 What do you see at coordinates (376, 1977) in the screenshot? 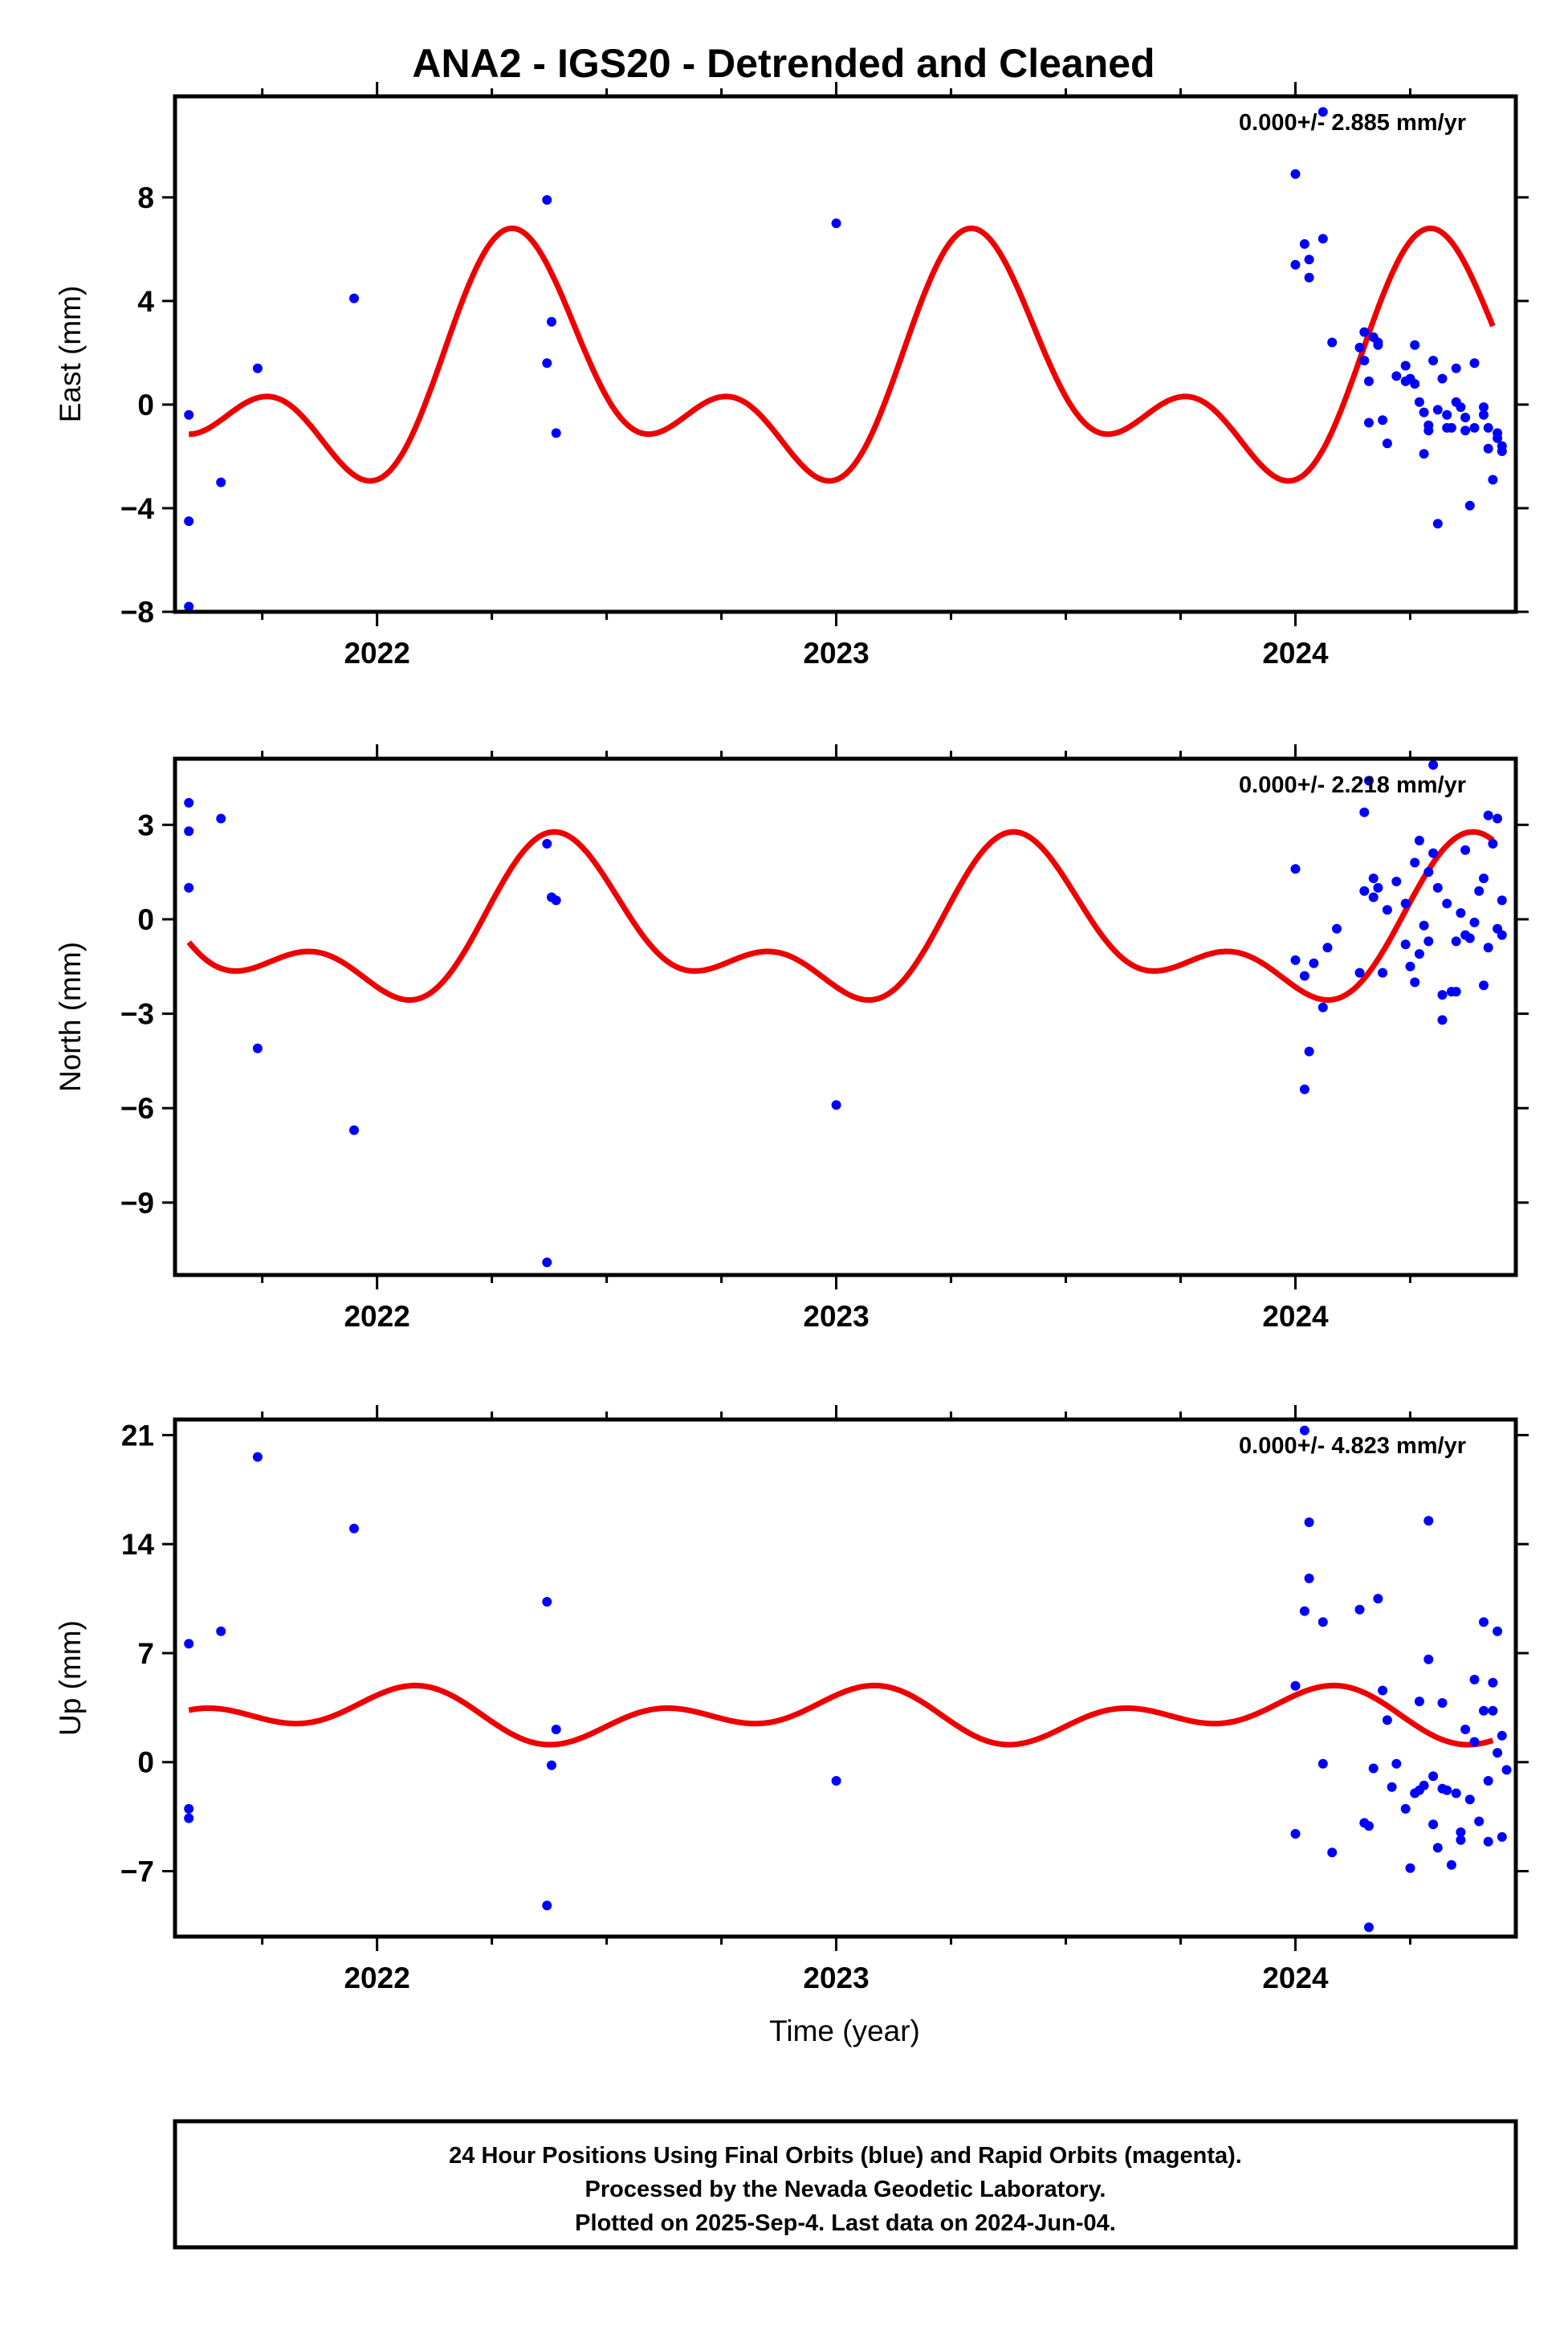
I see `up-x-tick-label: 2022` at bounding box center [376, 1977].